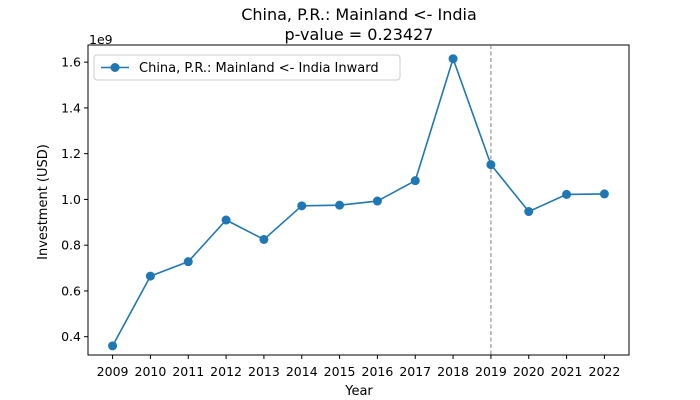  I want to click on x-tick-label: 2012, so click(226, 371).